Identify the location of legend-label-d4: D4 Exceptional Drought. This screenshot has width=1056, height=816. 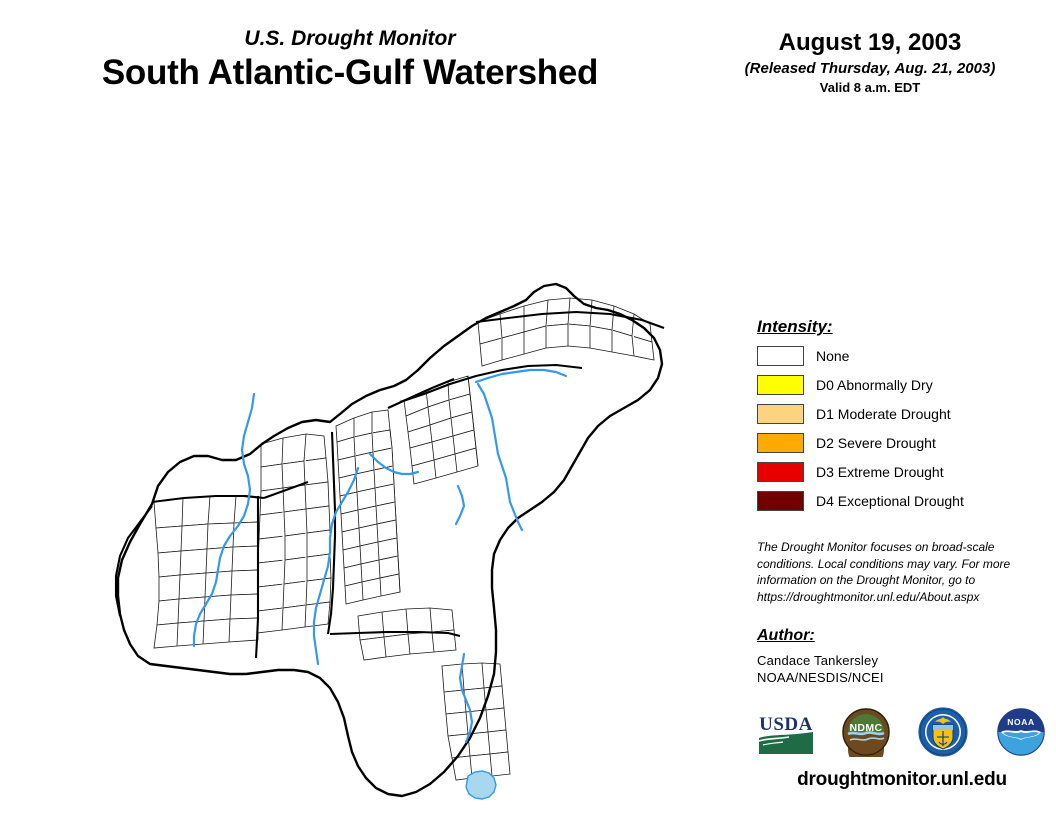
(890, 501).